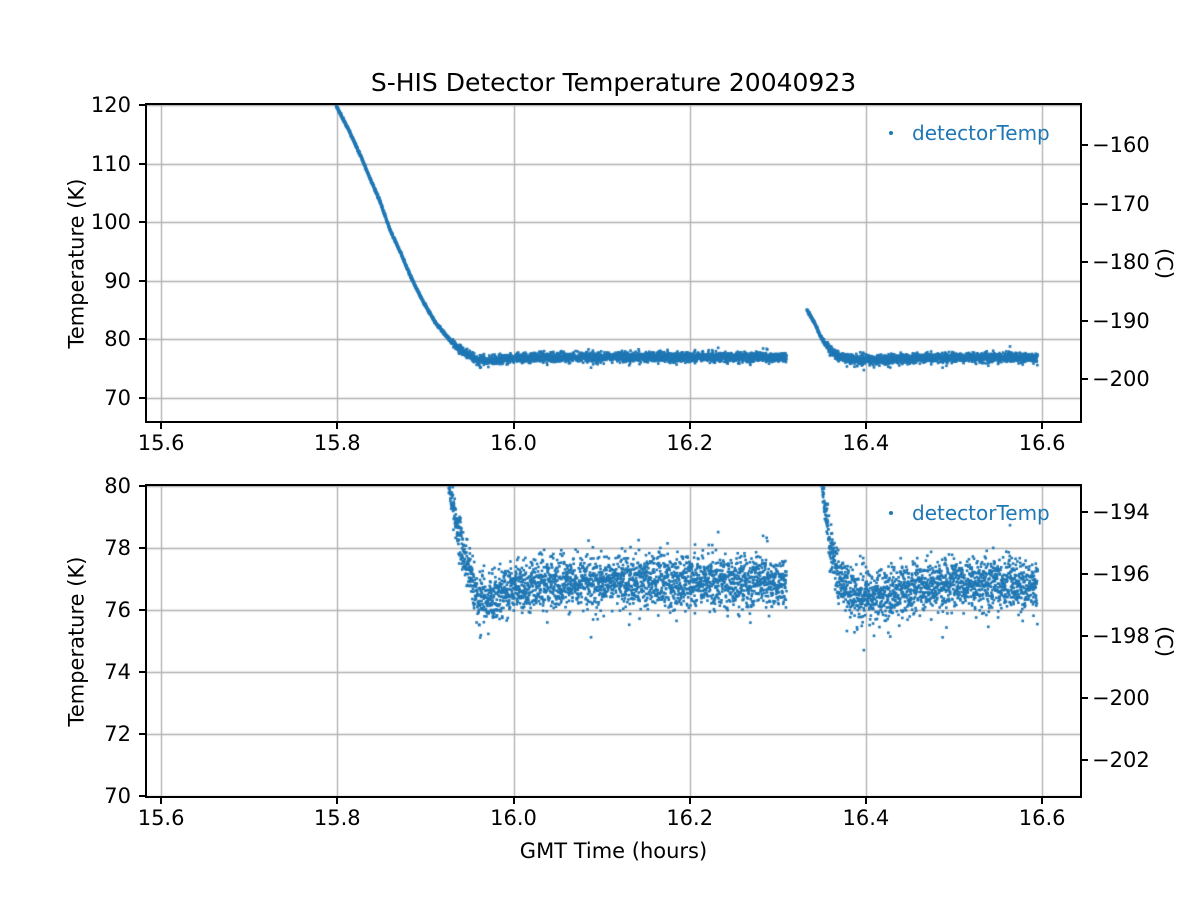 This screenshot has height=900, width=1200. Describe the element at coordinates (1121, 145) in the screenshot. I see `y-tick-label-right: −160` at that location.